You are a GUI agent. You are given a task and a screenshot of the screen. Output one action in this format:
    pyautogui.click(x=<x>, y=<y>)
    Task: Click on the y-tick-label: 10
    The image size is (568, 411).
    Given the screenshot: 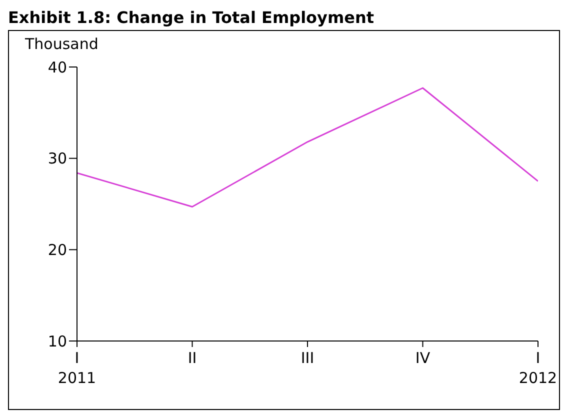 What is the action you would take?
    pyautogui.click(x=57, y=341)
    